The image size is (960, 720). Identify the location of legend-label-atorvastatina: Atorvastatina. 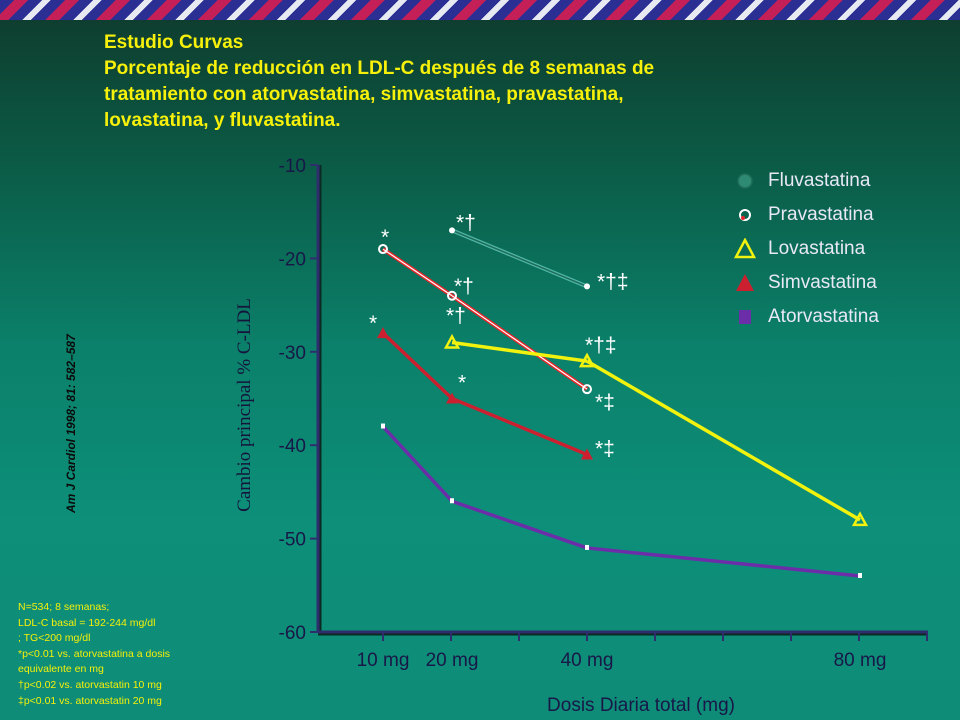
(823, 316).